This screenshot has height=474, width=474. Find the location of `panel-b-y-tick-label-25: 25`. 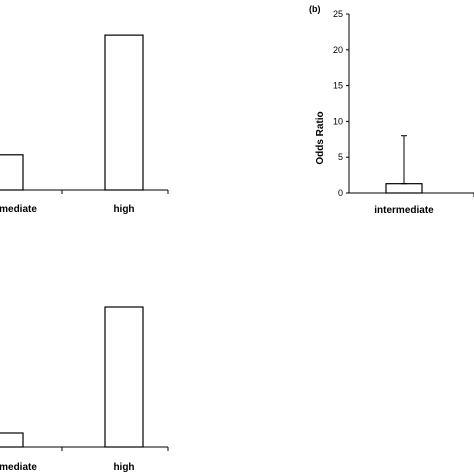

panel-b-y-tick-label-25: 25 is located at coordinates (338, 14).